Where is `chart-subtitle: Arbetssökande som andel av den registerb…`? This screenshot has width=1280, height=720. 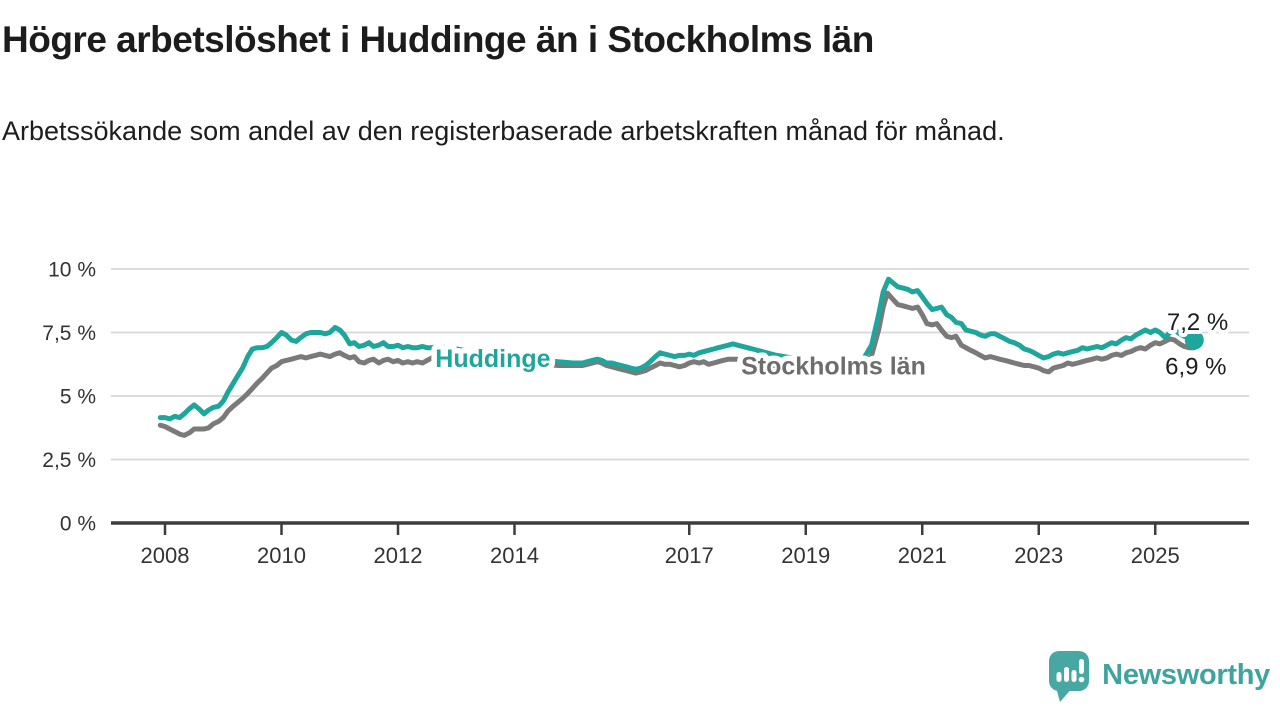 chart-subtitle: Arbetssökande som andel av den registerb… is located at coordinates (503, 131).